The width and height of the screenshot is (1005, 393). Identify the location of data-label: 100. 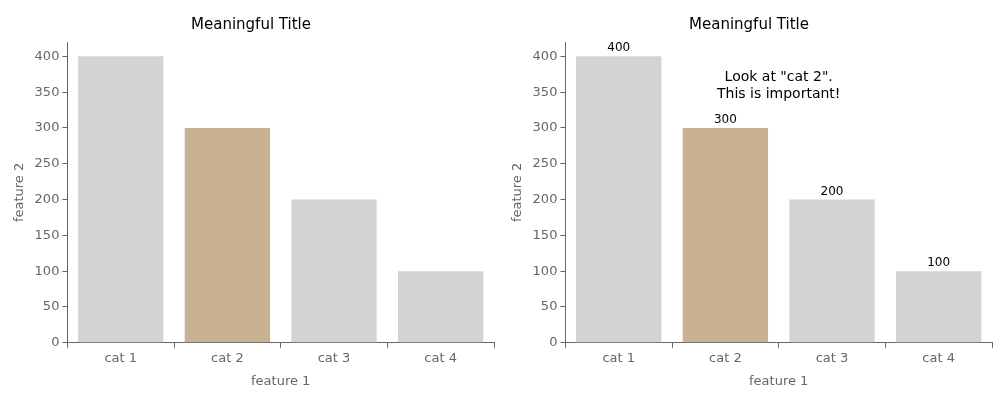
(939, 262).